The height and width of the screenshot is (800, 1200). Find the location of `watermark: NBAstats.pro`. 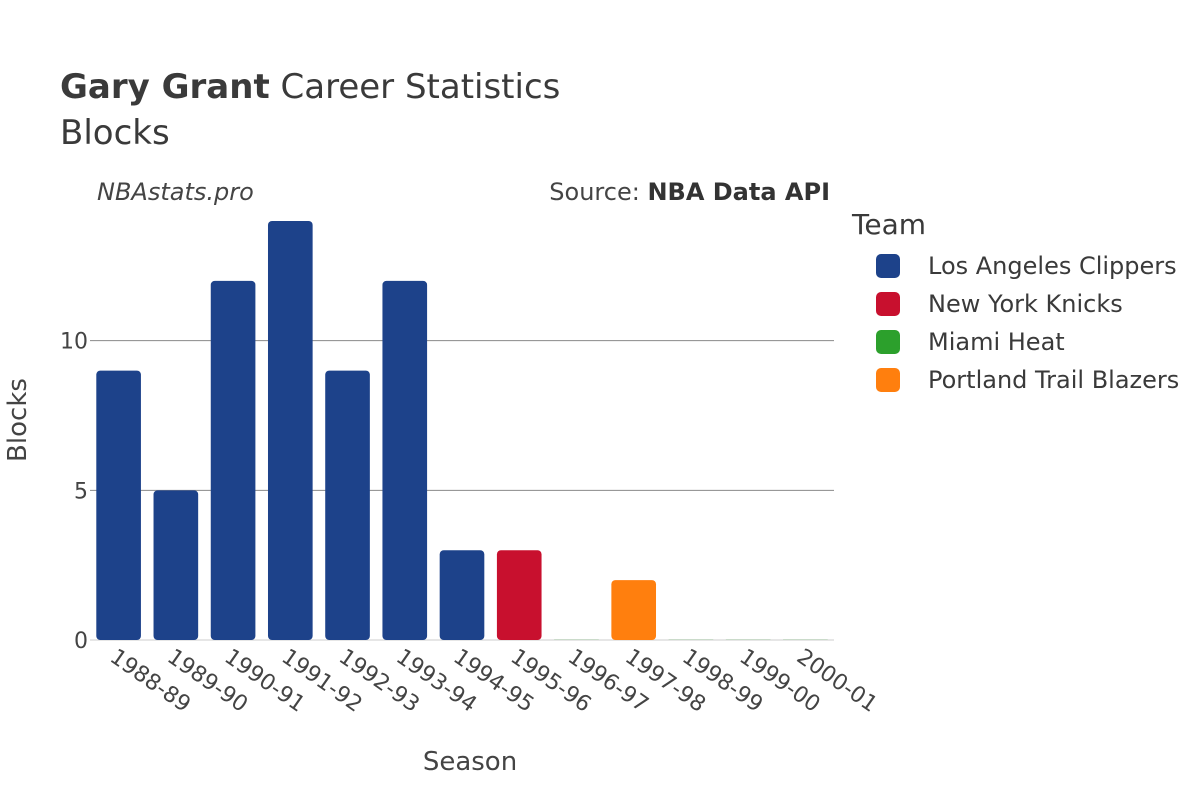

watermark: NBAstats.pro is located at coordinates (175, 192).